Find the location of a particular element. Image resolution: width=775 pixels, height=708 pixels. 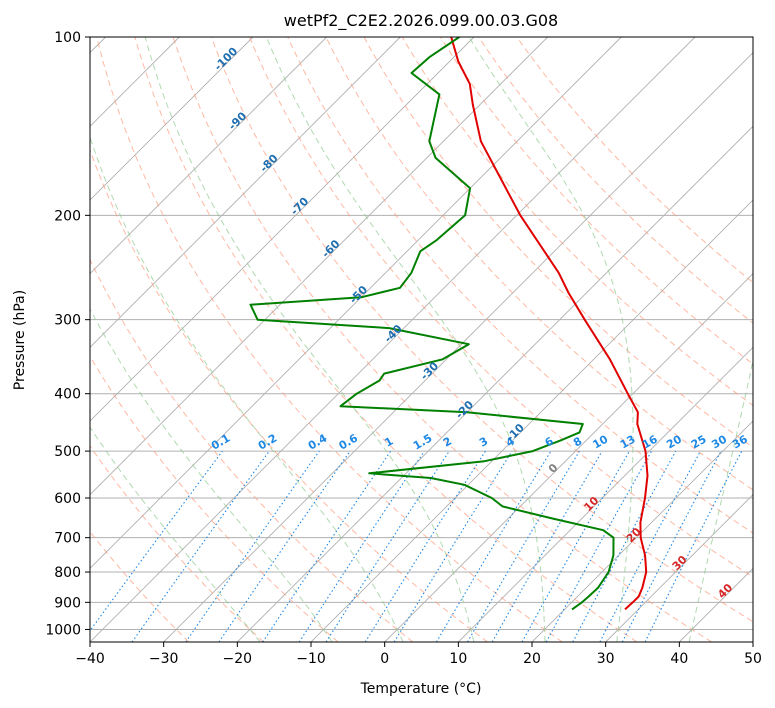

x-tick-label: −10 is located at coordinates (311, 659).